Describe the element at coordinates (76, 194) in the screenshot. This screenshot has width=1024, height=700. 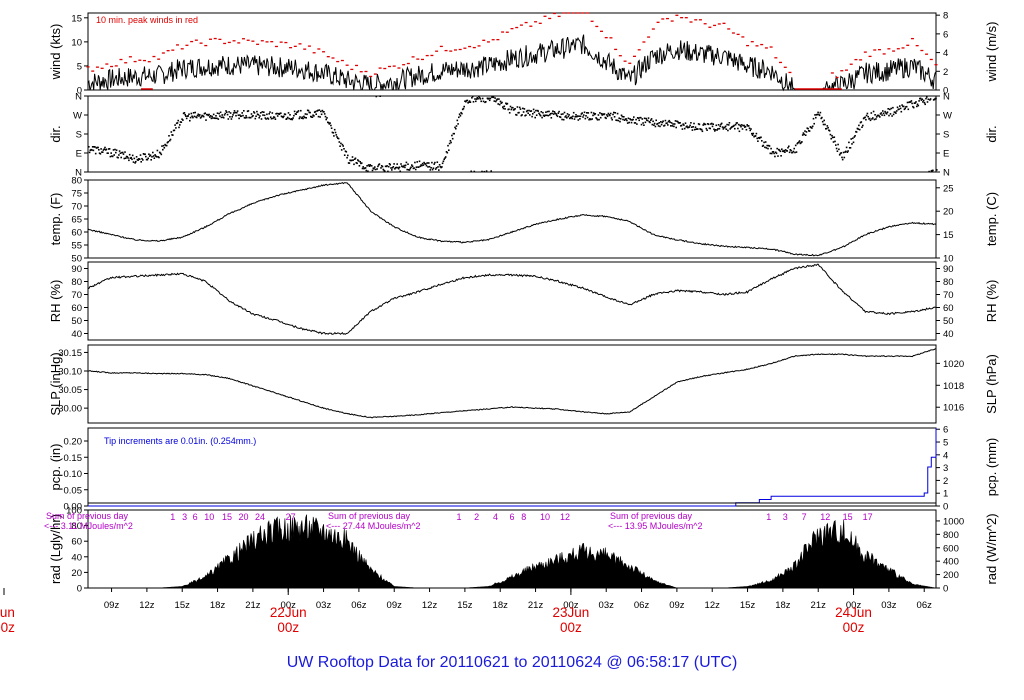
I see `temp-ytick-left-label: 75` at that location.